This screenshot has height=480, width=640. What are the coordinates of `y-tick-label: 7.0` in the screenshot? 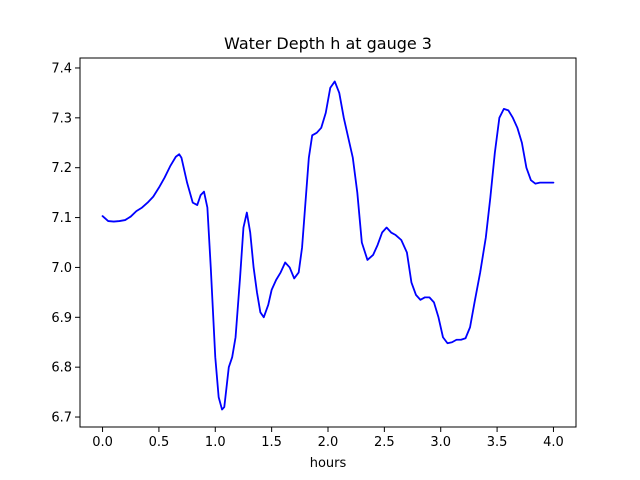 It's located at (61, 268).